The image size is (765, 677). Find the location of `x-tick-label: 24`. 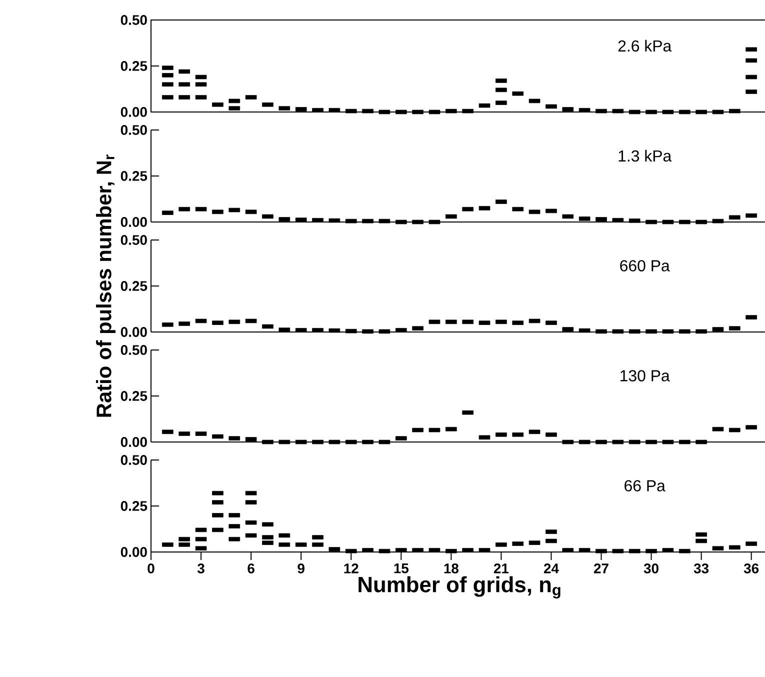

x-tick-label: 24 is located at coordinates (551, 569).